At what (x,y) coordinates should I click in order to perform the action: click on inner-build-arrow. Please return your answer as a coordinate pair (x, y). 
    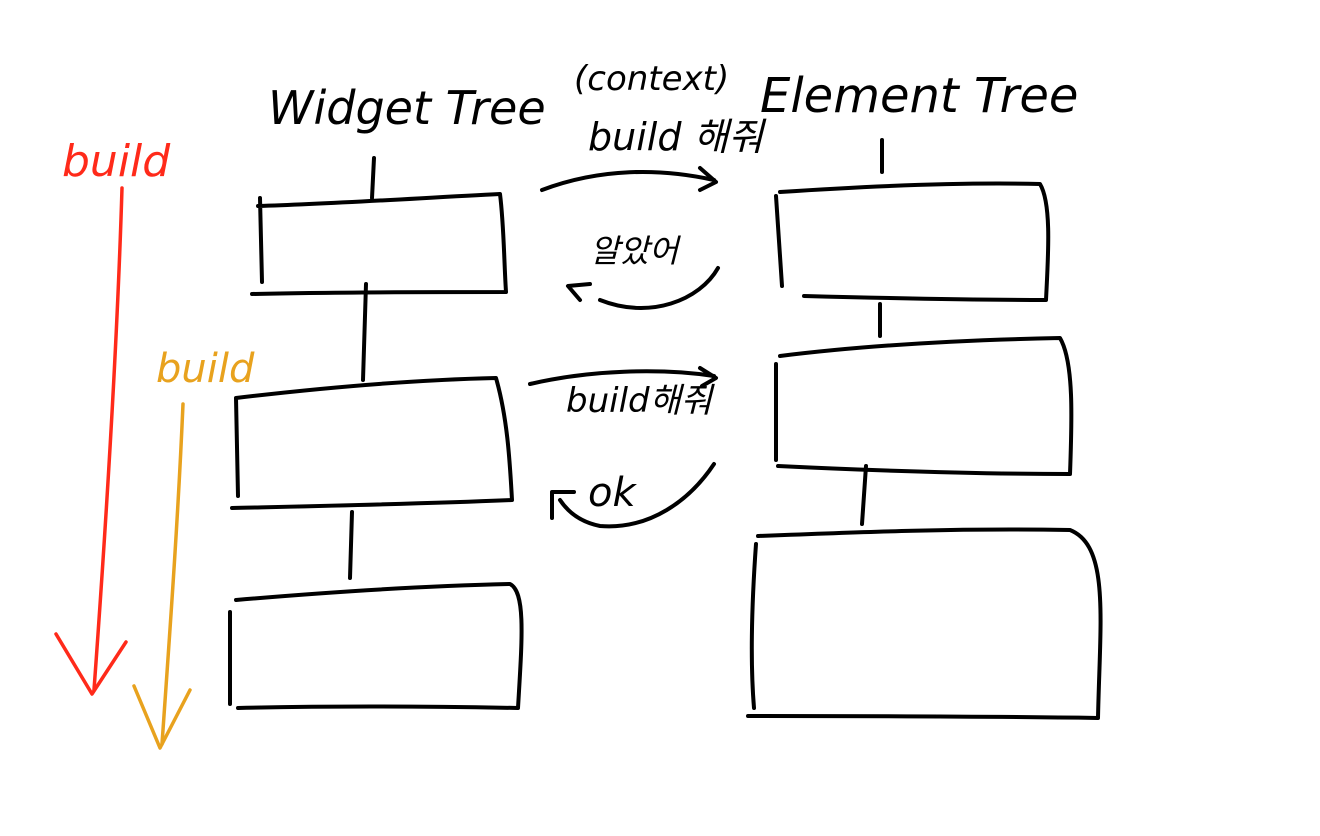
    Looking at the image, I should click on (162, 576).